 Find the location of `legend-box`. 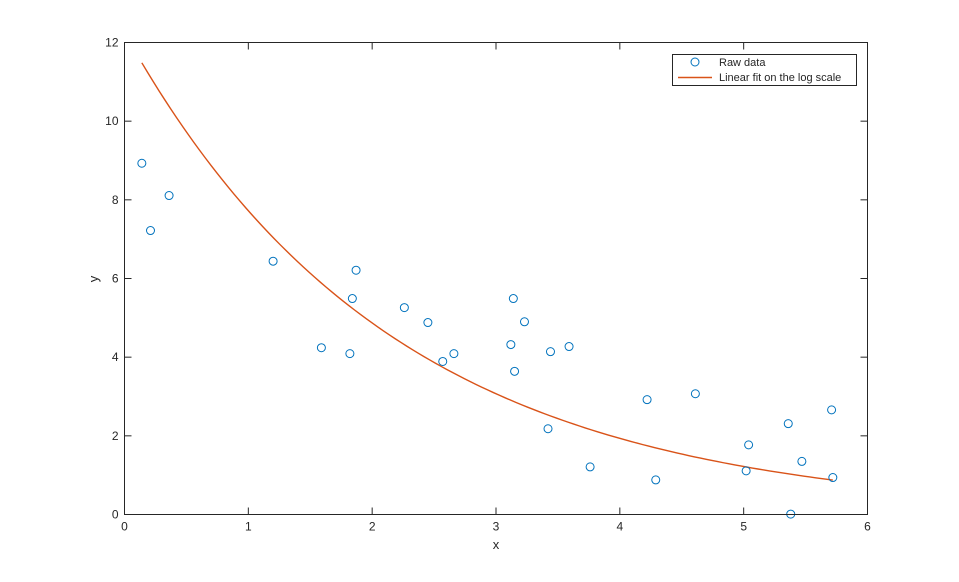

legend-box is located at coordinates (764, 70).